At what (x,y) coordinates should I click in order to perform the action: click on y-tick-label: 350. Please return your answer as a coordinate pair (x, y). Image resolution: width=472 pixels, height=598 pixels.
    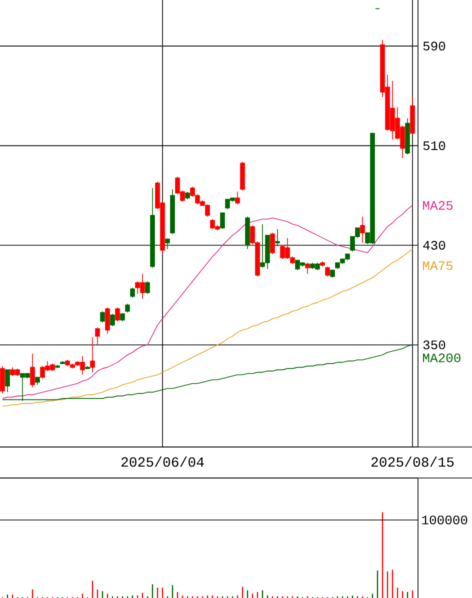
    Looking at the image, I should click on (434, 345).